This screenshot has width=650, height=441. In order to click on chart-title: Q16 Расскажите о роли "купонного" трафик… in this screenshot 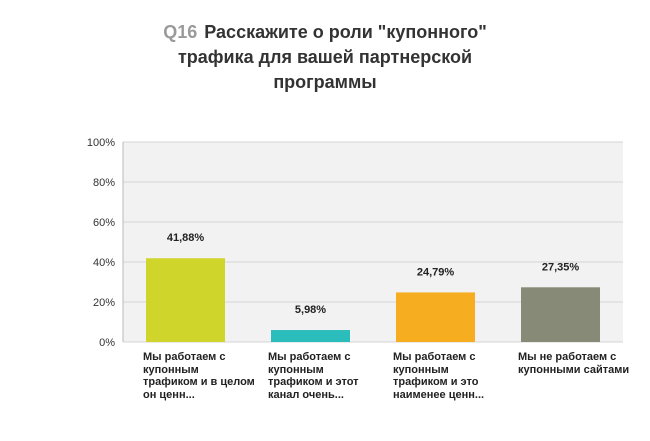, I will do `click(325, 57)`.